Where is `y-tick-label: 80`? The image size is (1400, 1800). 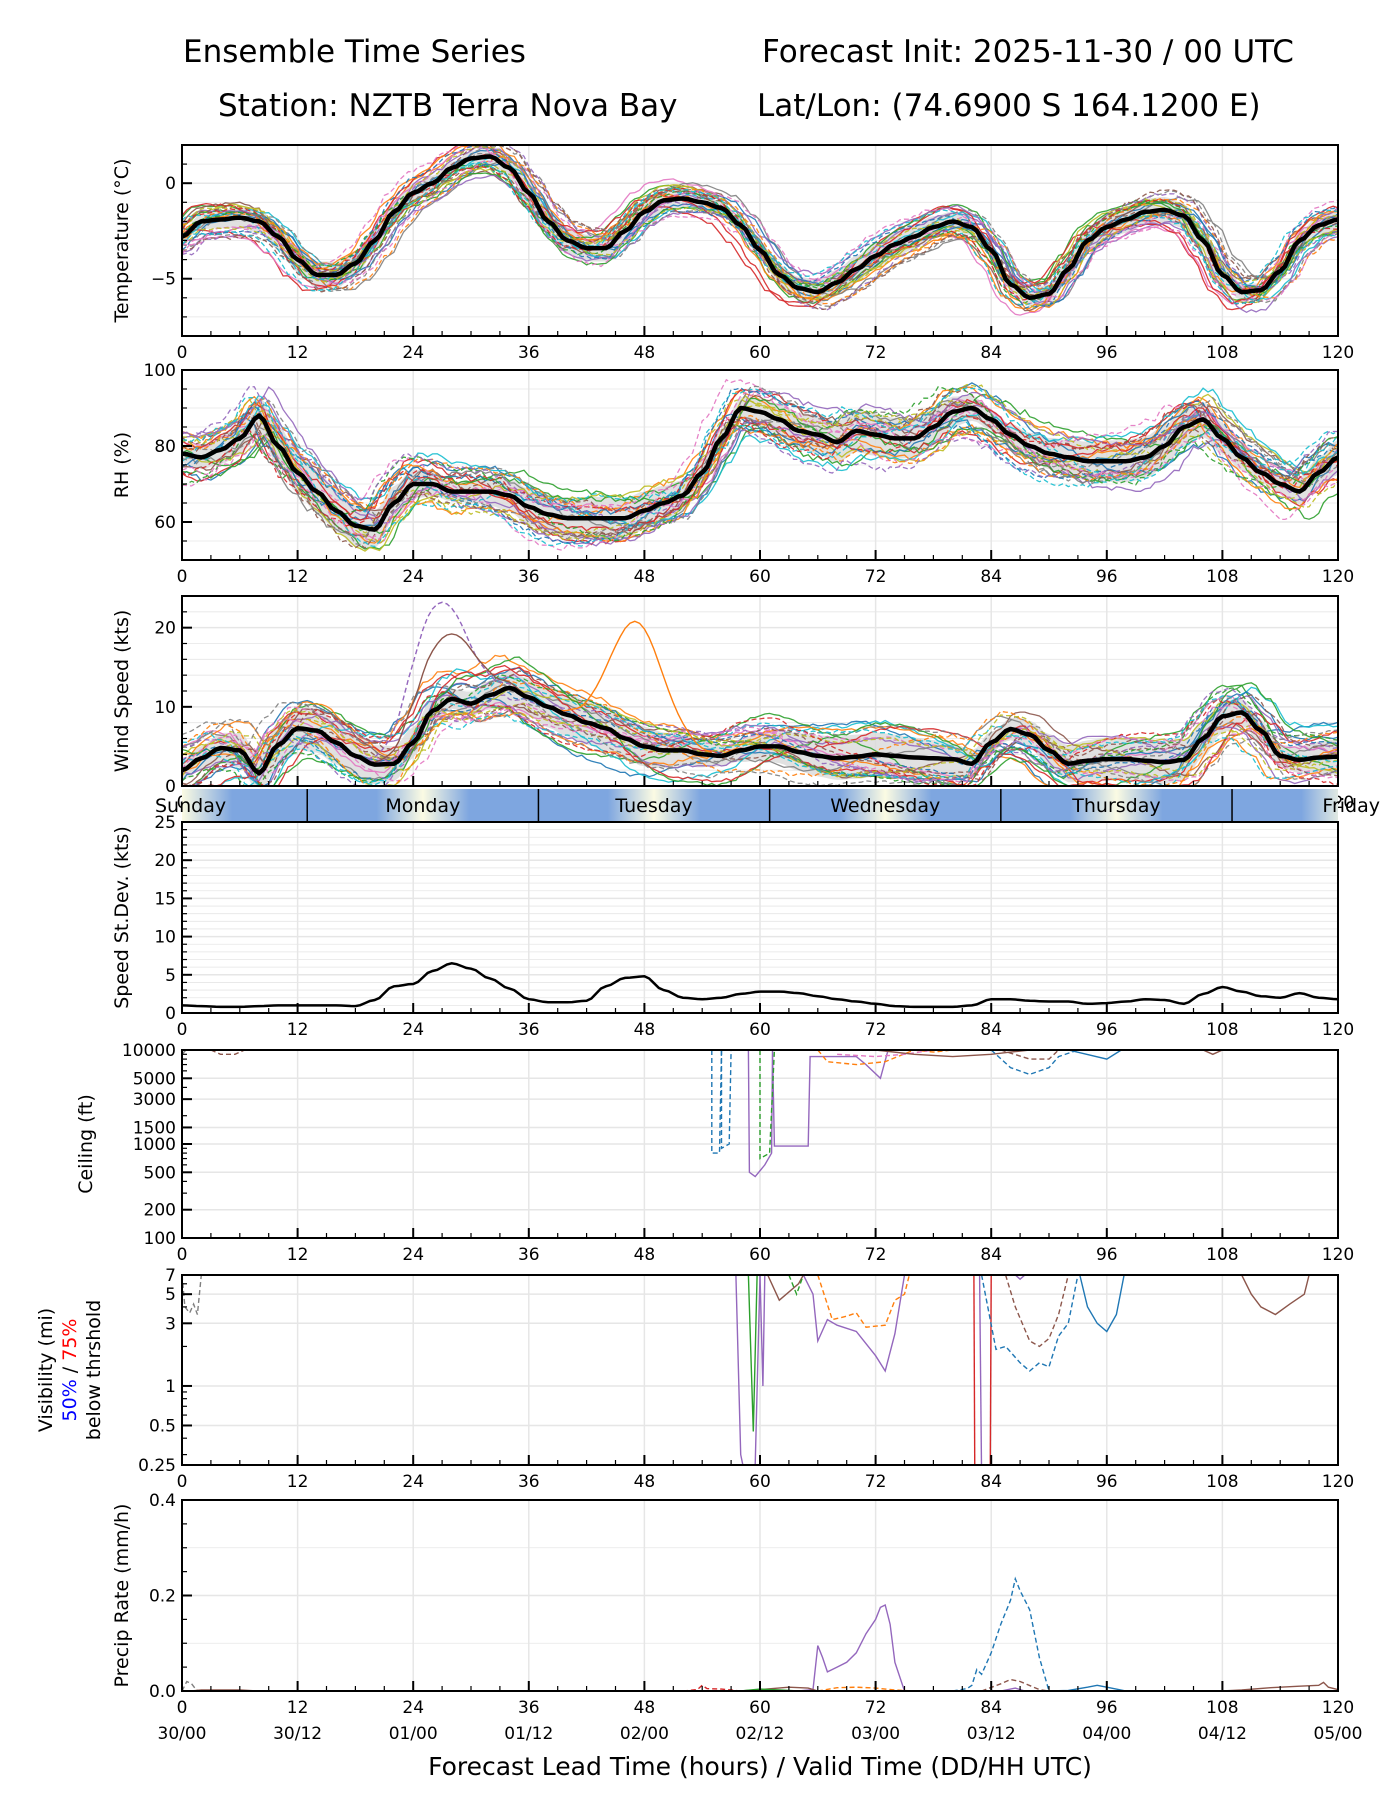 y-tick-label: 80 is located at coordinates (165, 447).